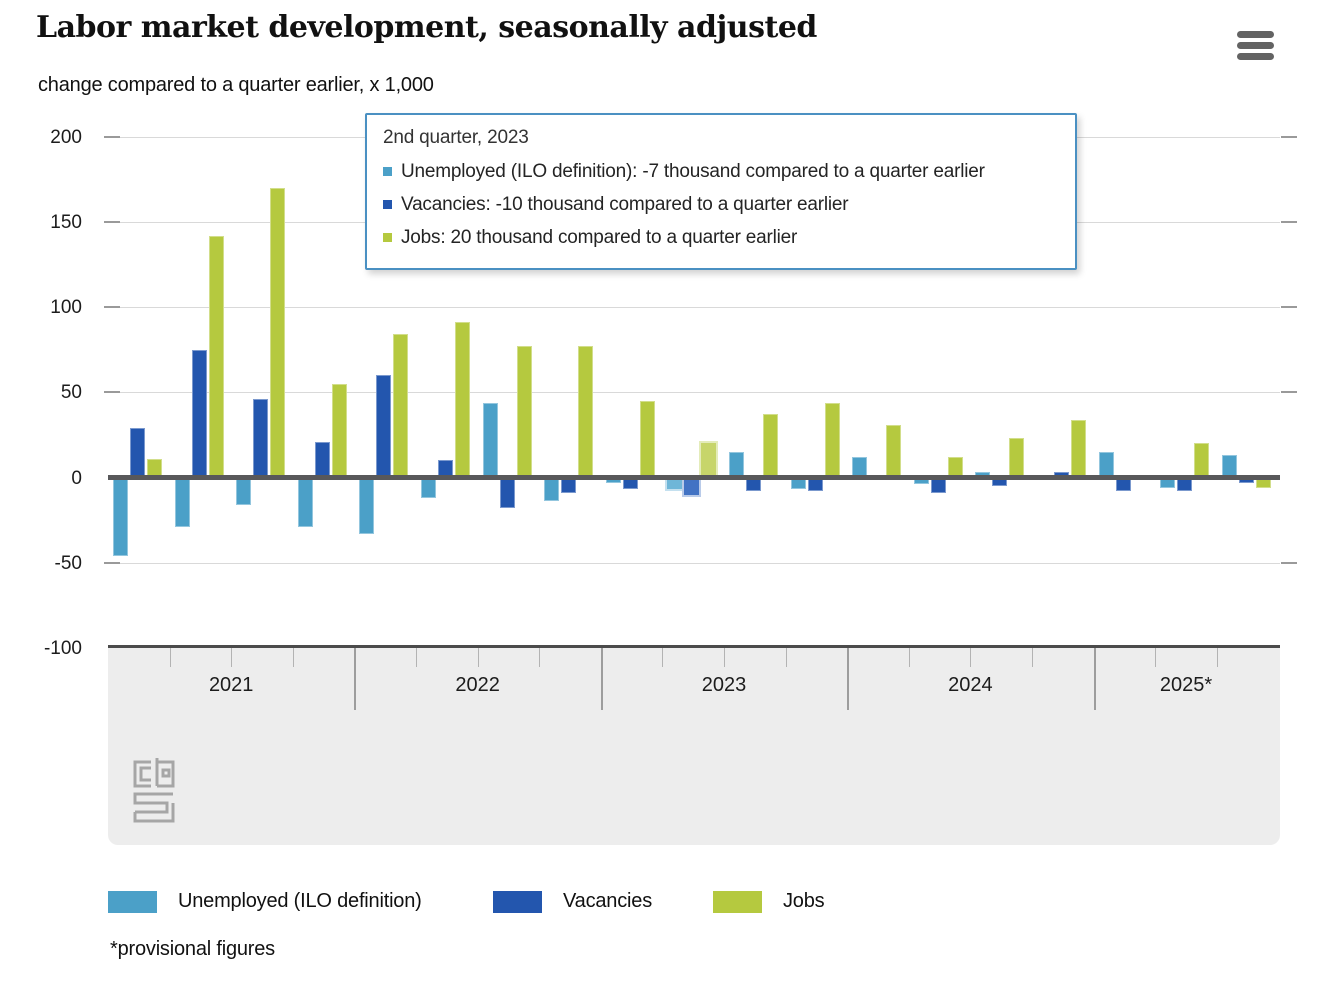  Describe the element at coordinates (517, 901) in the screenshot. I see `vacancies-swatch-icon` at that location.